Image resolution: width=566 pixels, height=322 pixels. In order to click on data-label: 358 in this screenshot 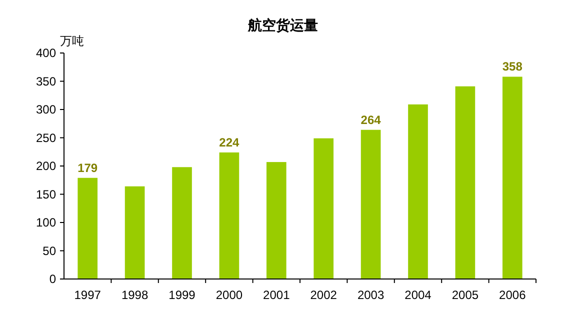, I will do `click(512, 67)`.